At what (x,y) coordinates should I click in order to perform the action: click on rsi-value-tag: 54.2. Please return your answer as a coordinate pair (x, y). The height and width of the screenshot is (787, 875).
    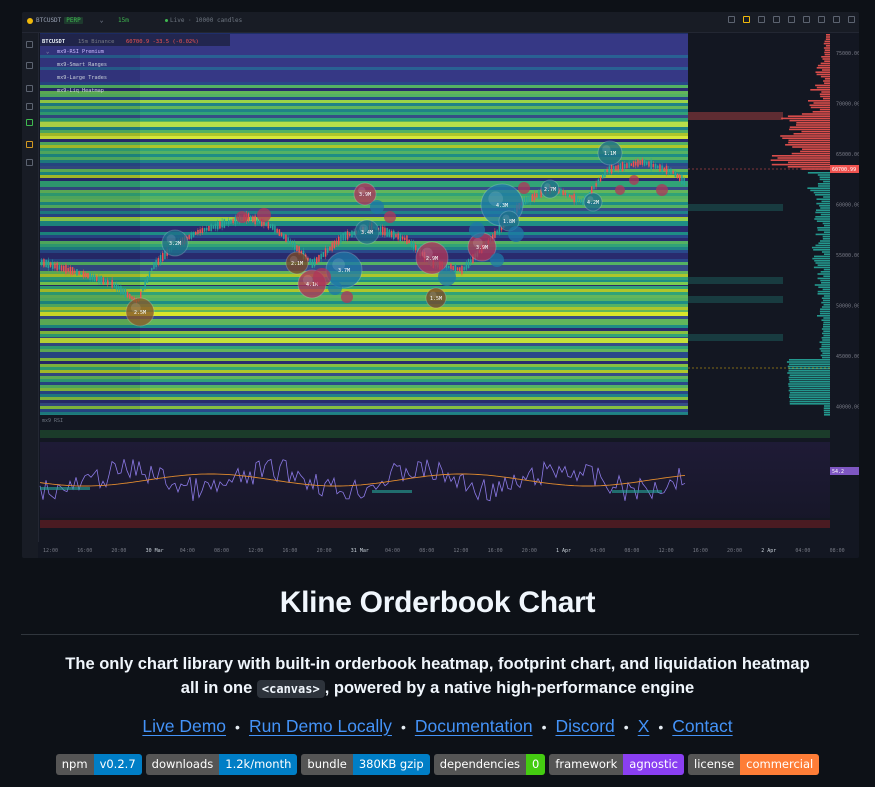
    Looking at the image, I should click on (844, 471).